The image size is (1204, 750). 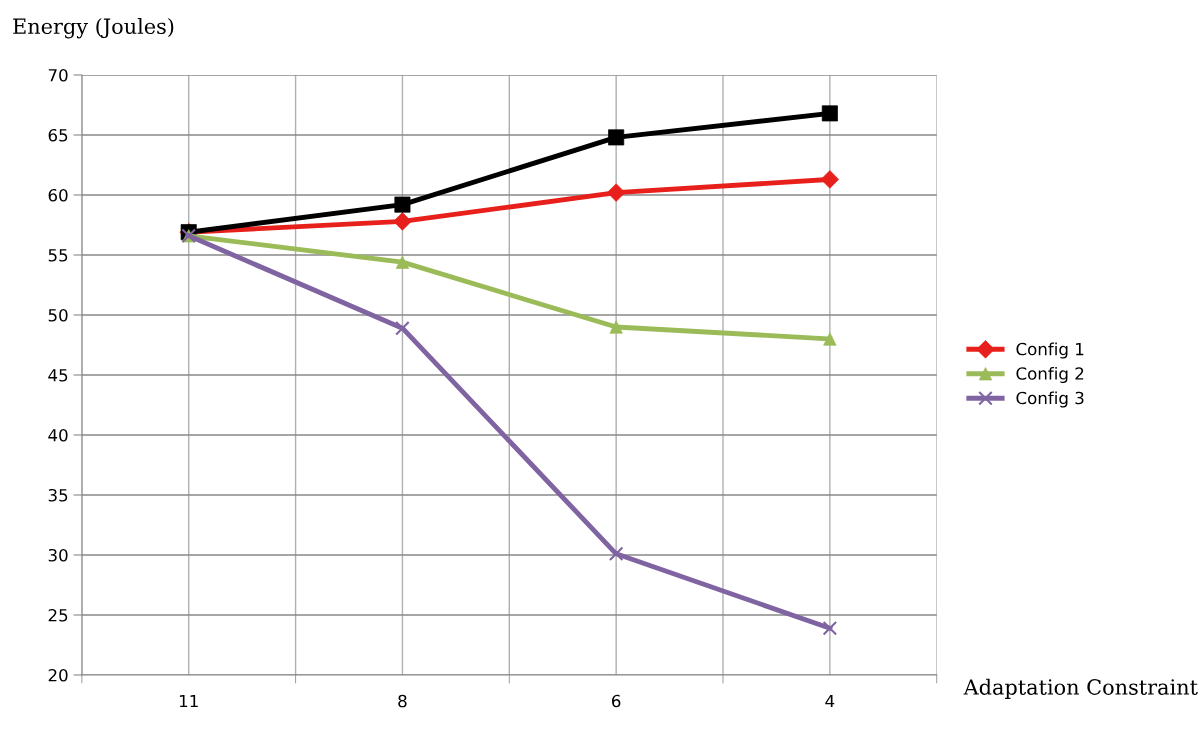 What do you see at coordinates (188, 701) in the screenshot?
I see `x-tick-label: 11` at bounding box center [188, 701].